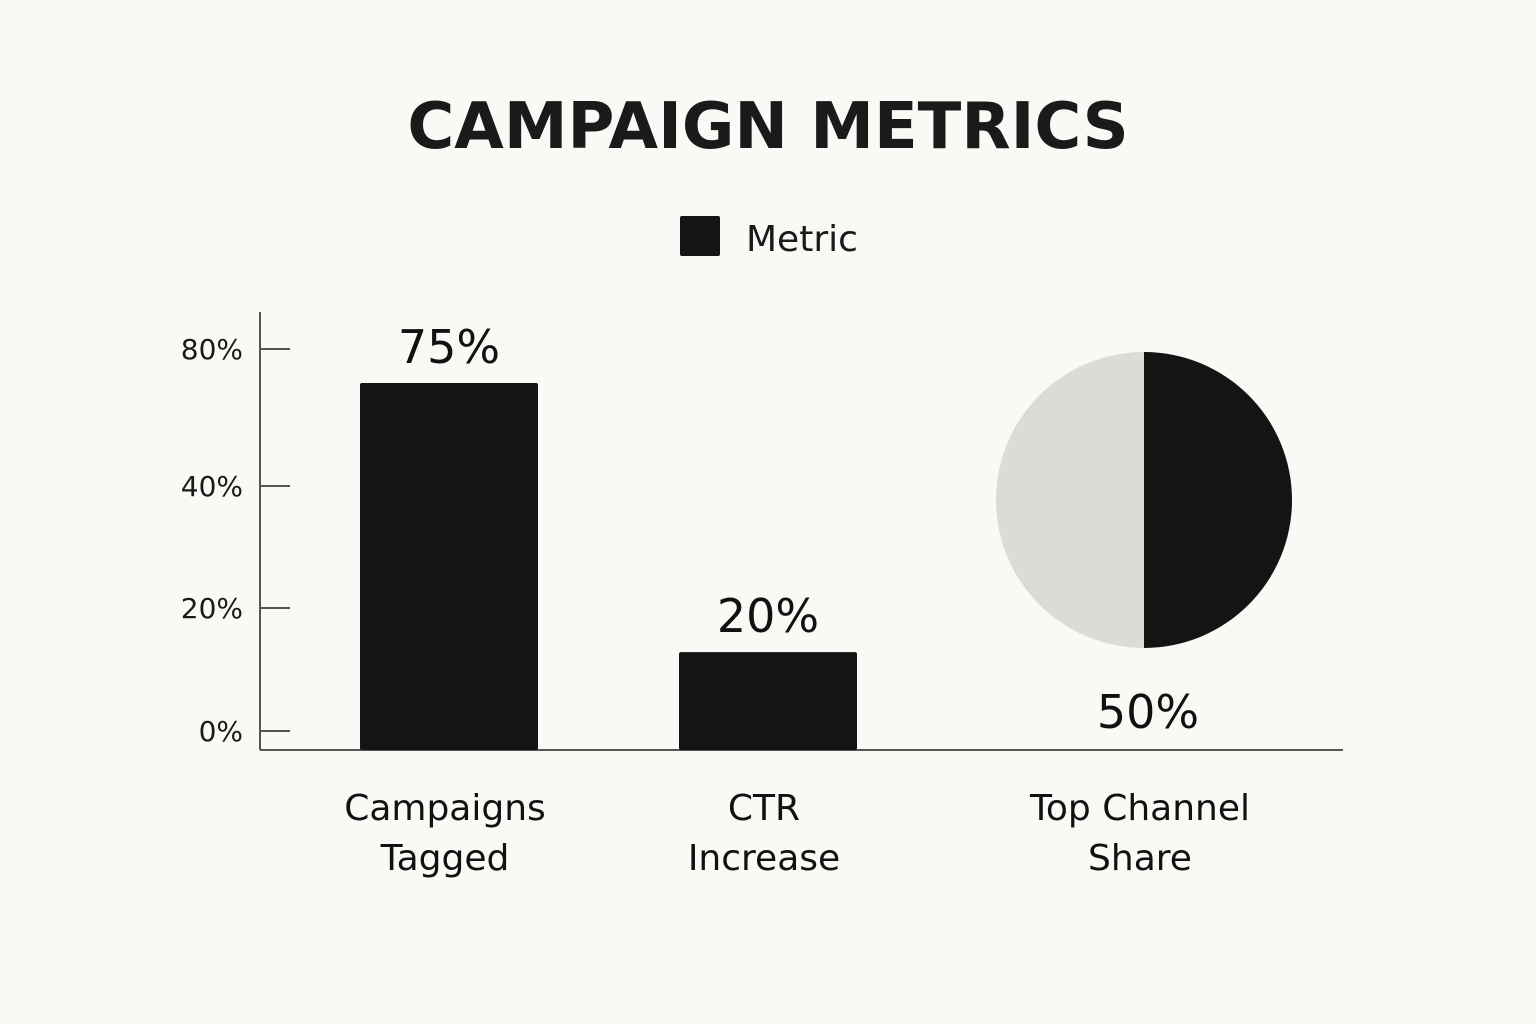 The height and width of the screenshot is (1024, 1536). Describe the element at coordinates (212, 349) in the screenshot. I see `y-tick-label: 80%` at that location.